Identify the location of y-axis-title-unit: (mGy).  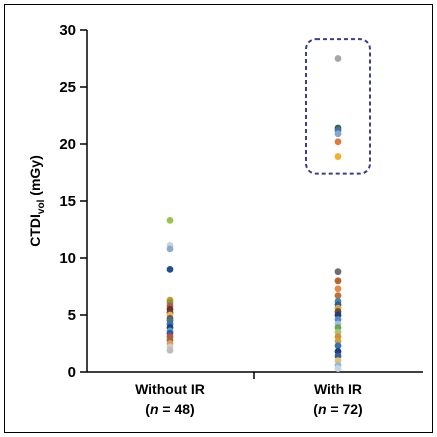
(35, 177).